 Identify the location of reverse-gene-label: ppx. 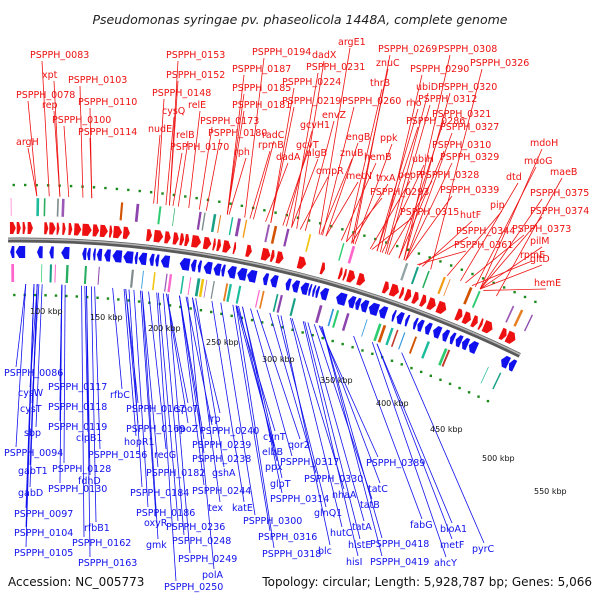
(274, 467).